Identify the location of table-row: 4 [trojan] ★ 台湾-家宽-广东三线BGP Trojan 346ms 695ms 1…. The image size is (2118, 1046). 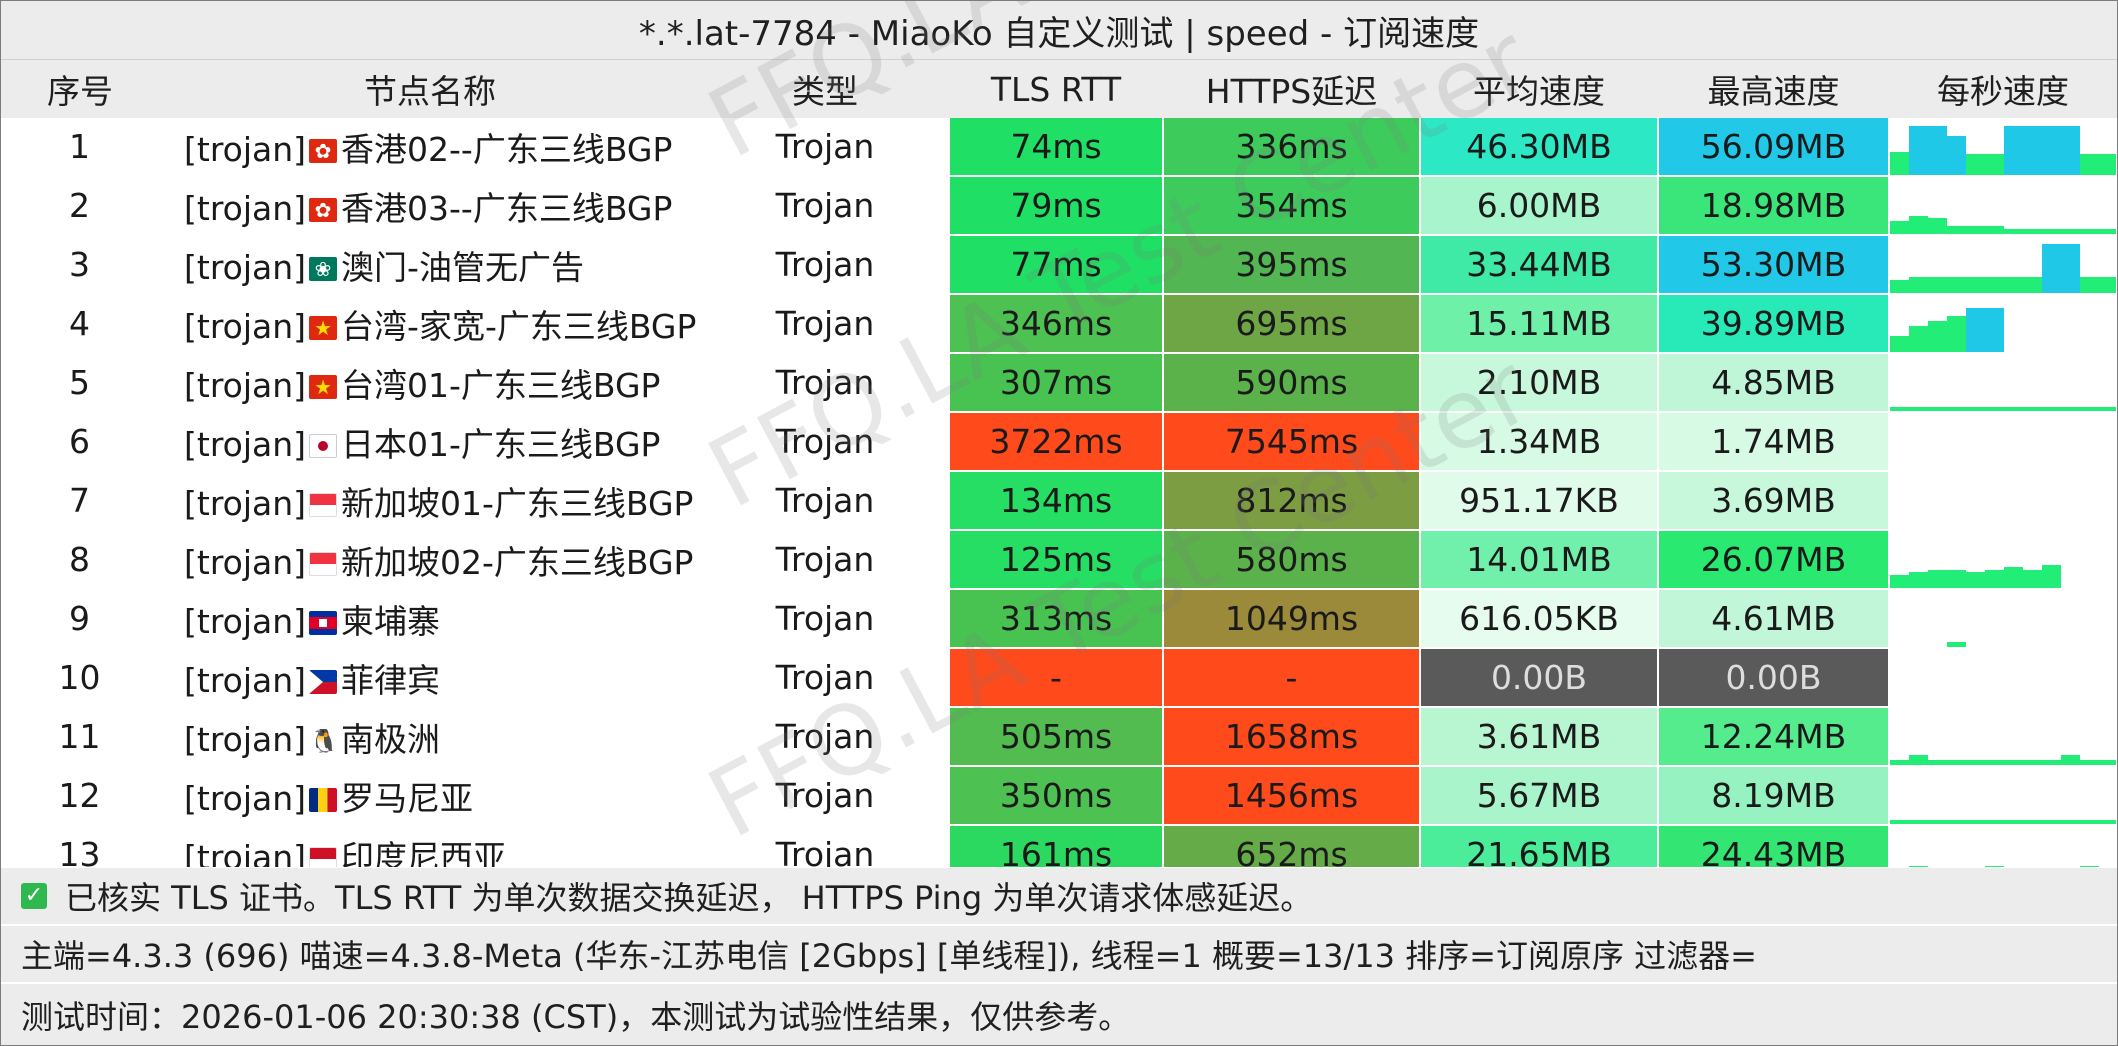
(1059, 324).